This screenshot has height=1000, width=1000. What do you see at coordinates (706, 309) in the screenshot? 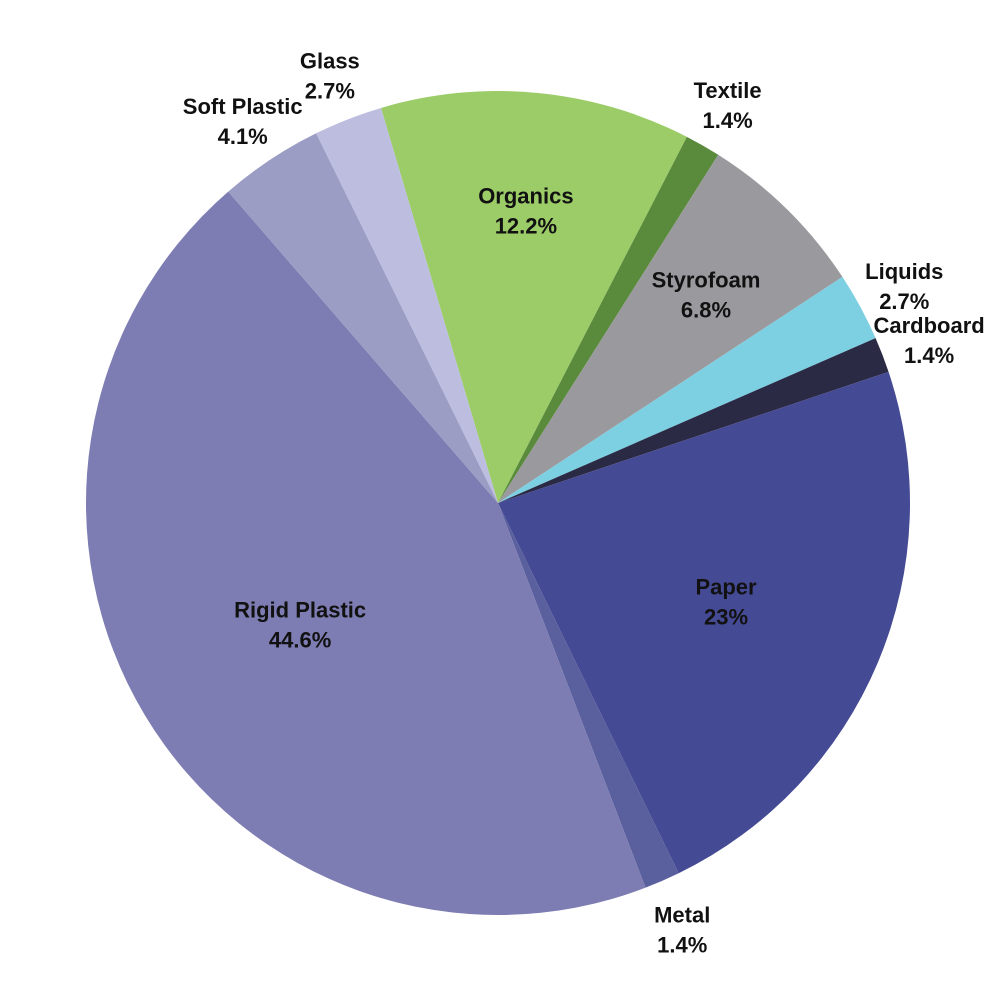
I see `slice-label-value: 6.8%` at bounding box center [706, 309].